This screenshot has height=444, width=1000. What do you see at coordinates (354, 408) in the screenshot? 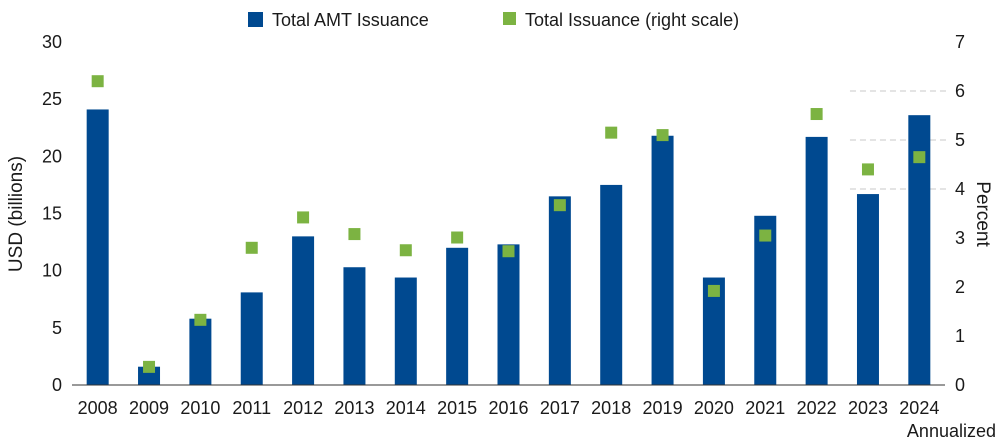
I see `x-tick-2013: 2013` at bounding box center [354, 408].